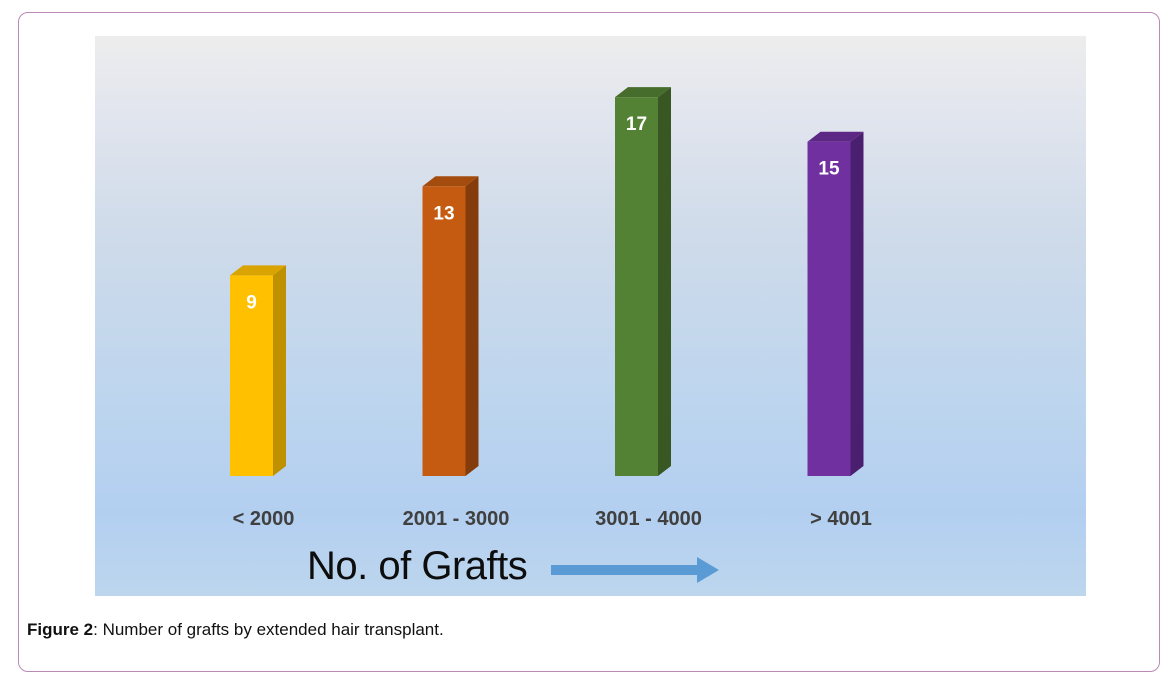 This screenshot has height=687, width=1176. Describe the element at coordinates (264, 519) in the screenshot. I see `x-tick-label: < 2000` at that location.